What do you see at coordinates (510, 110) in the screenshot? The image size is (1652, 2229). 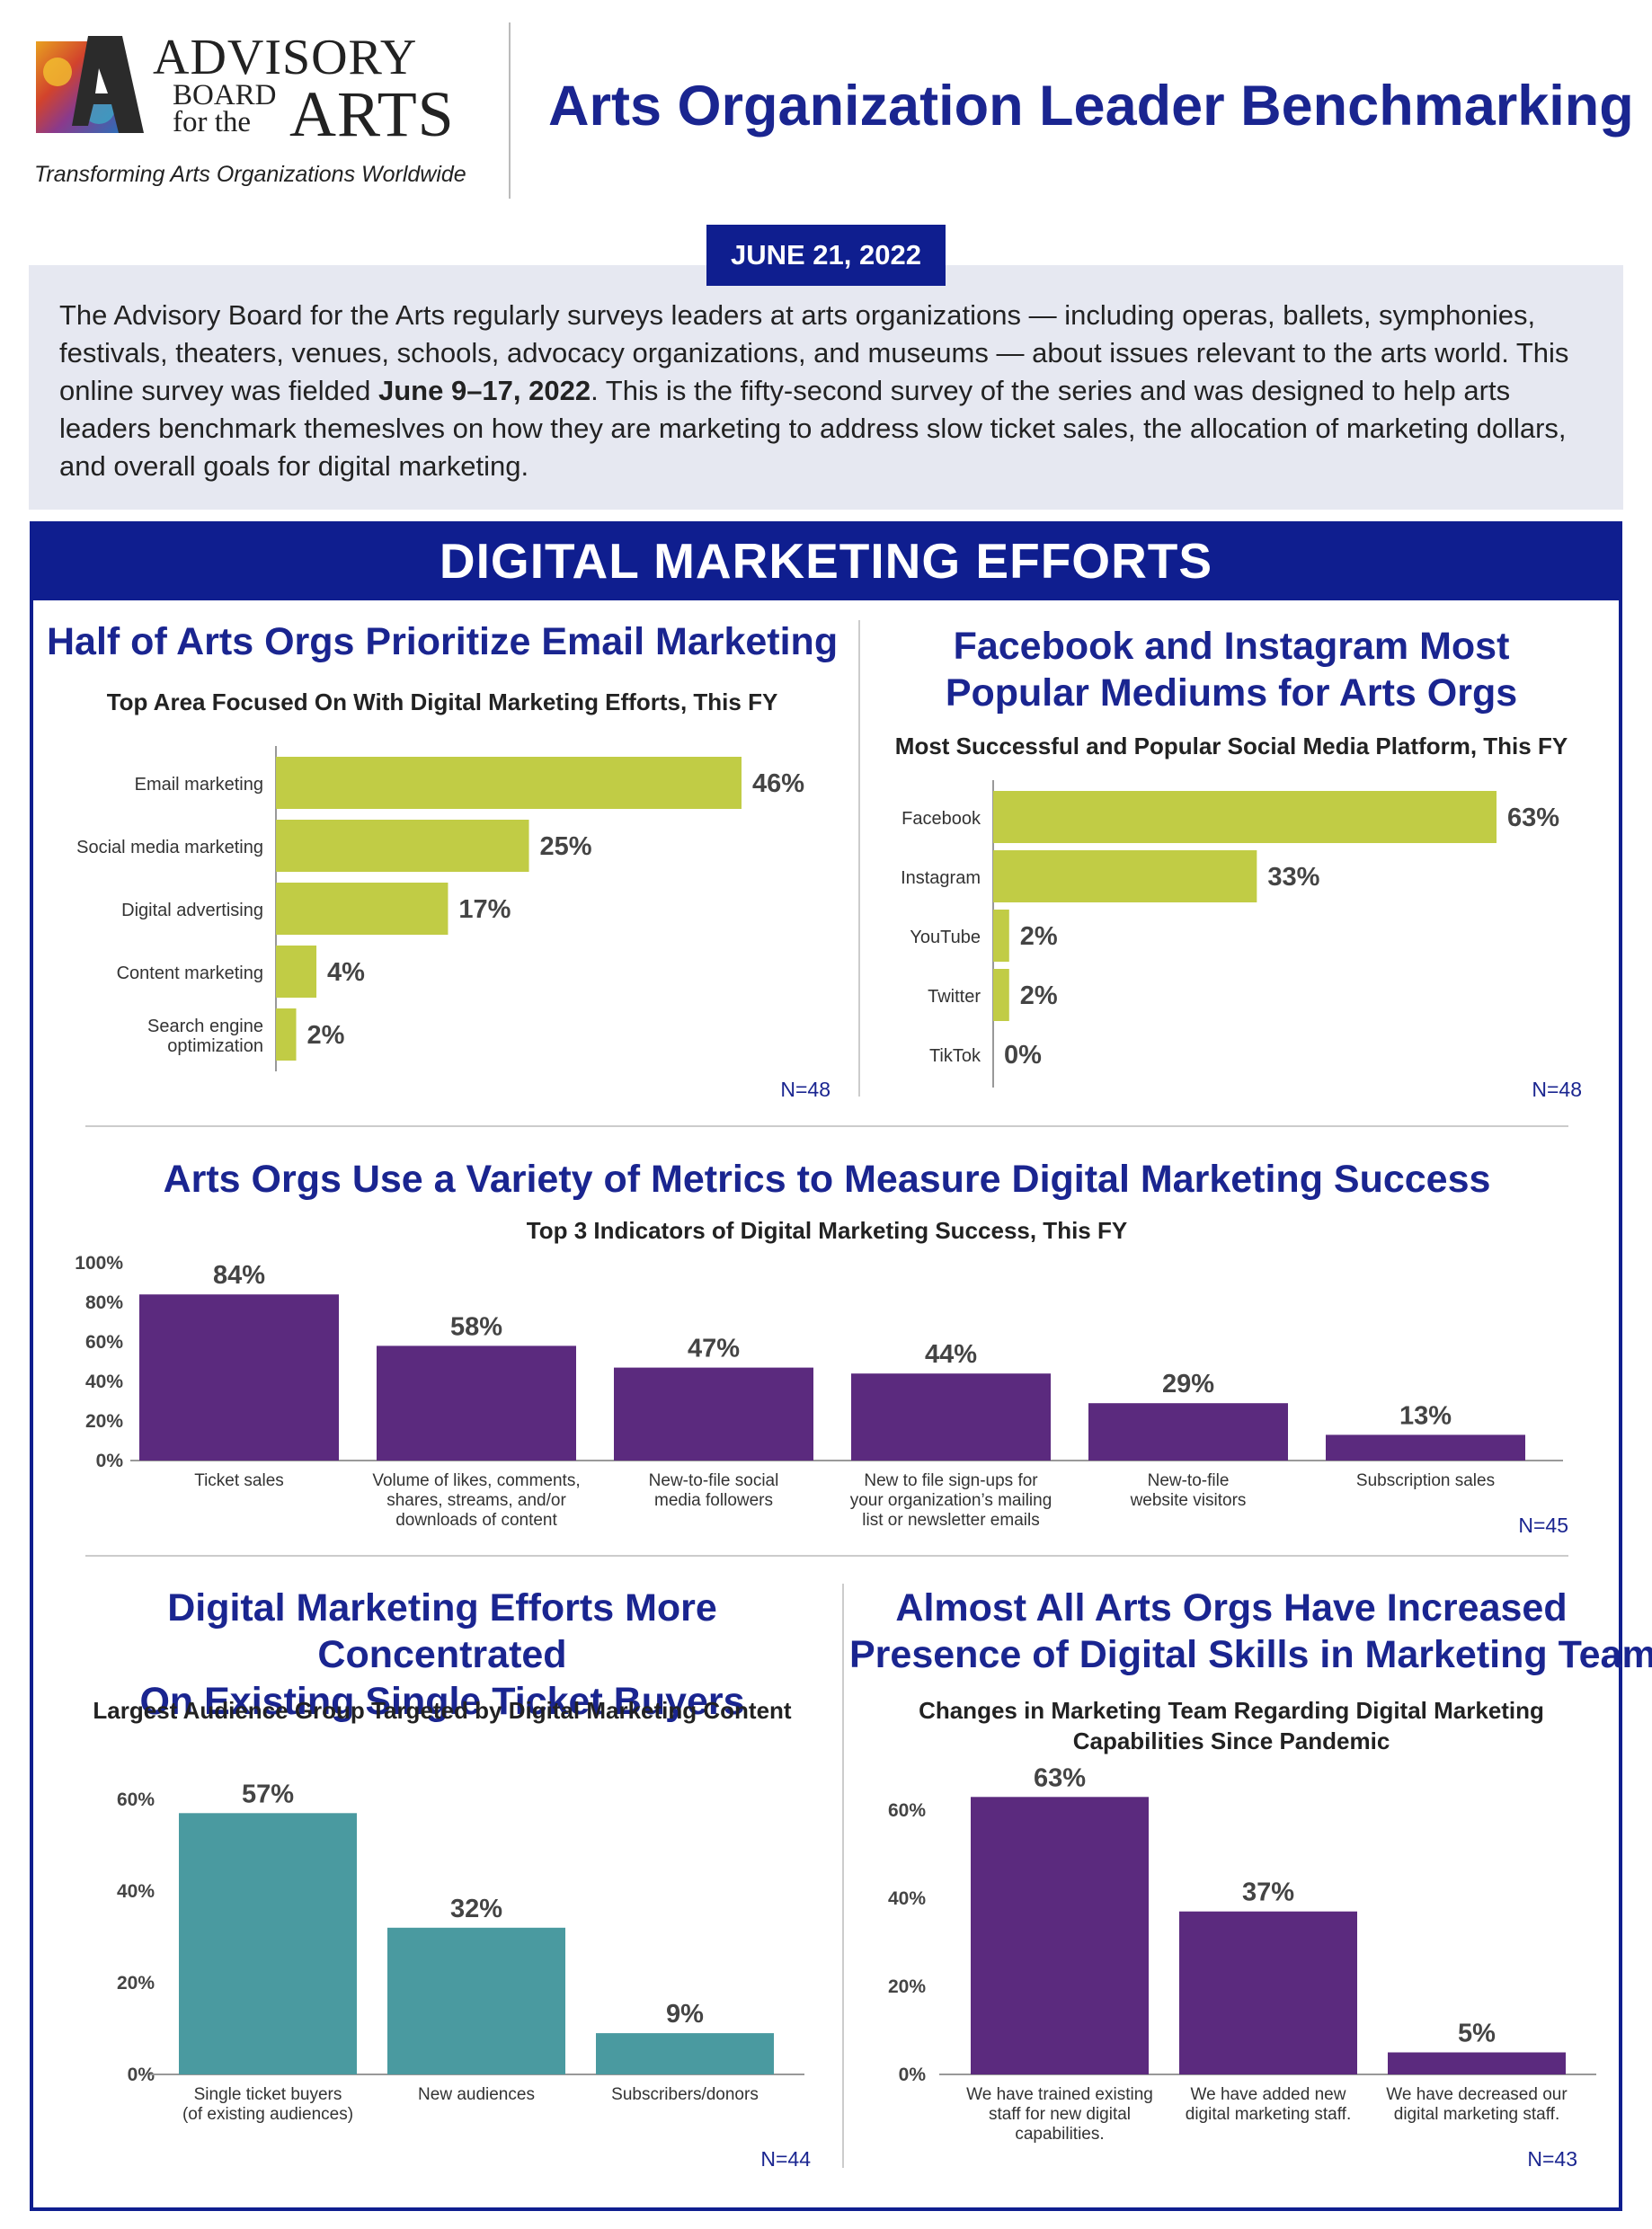 I see `header-divider` at bounding box center [510, 110].